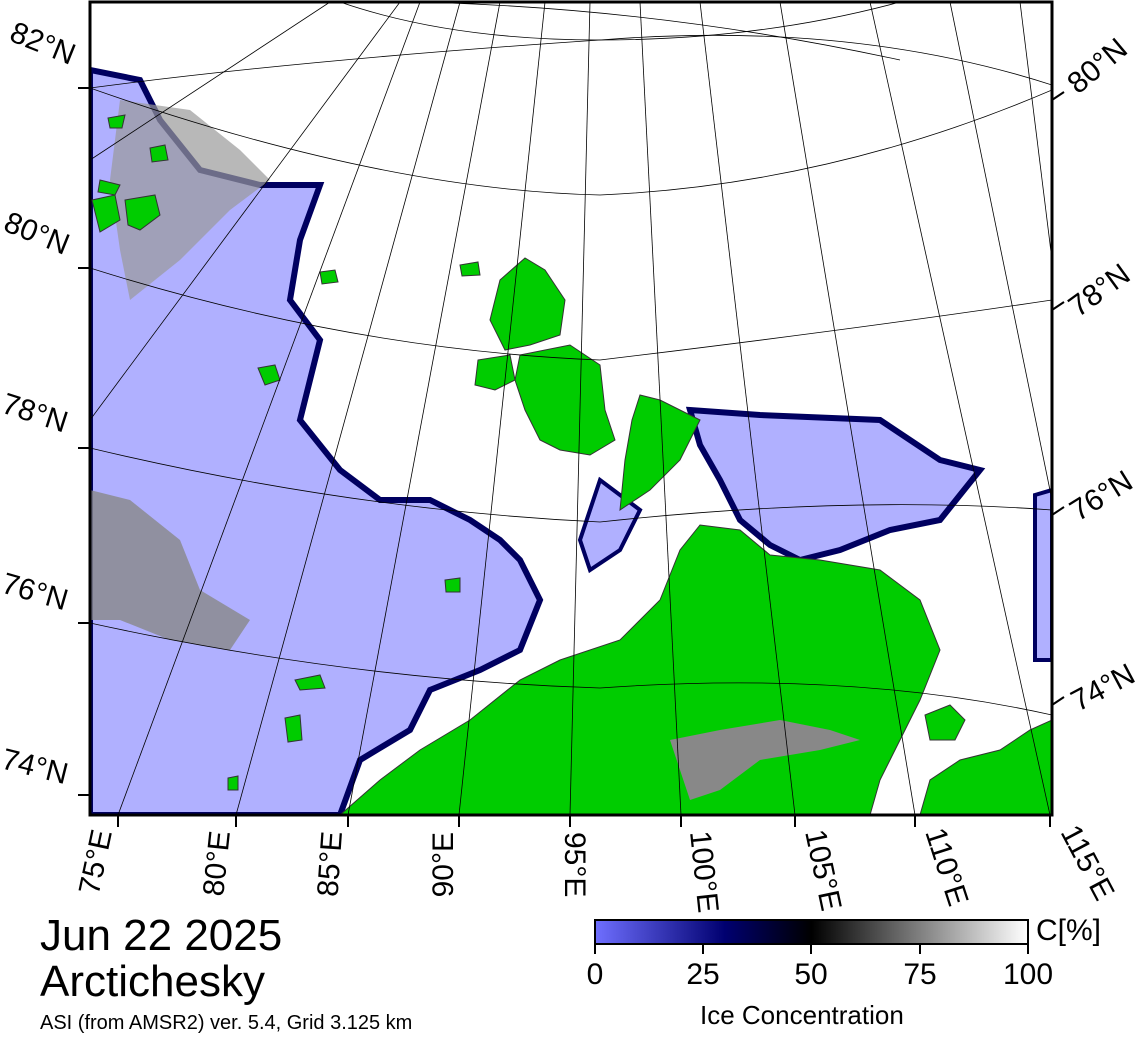 The image size is (1140, 1037). What do you see at coordinates (330, 864) in the screenshot?
I see `lon-label-85e: 85°E` at bounding box center [330, 864].